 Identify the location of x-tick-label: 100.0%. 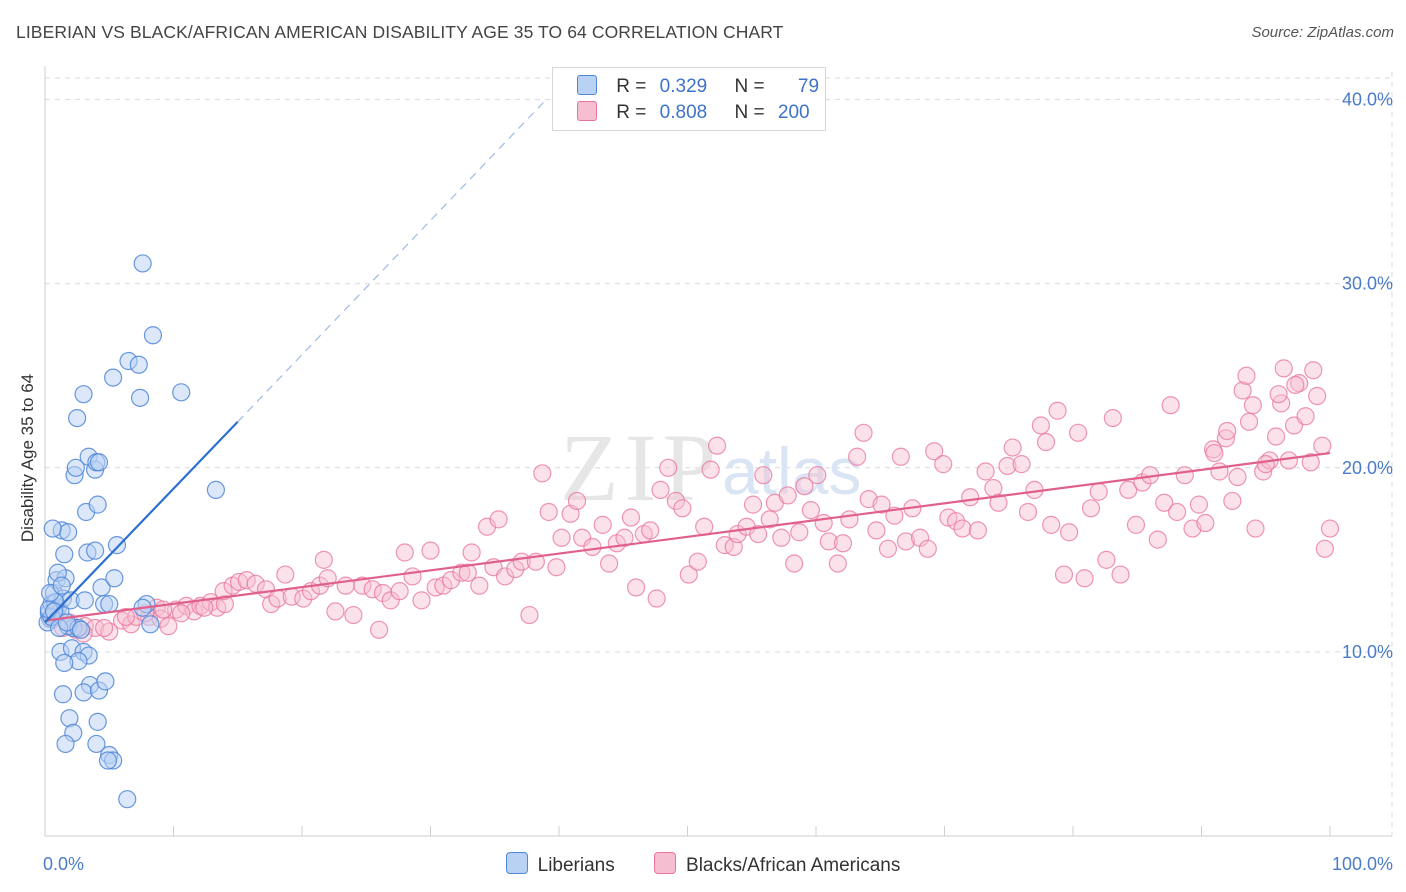
(1362, 864).